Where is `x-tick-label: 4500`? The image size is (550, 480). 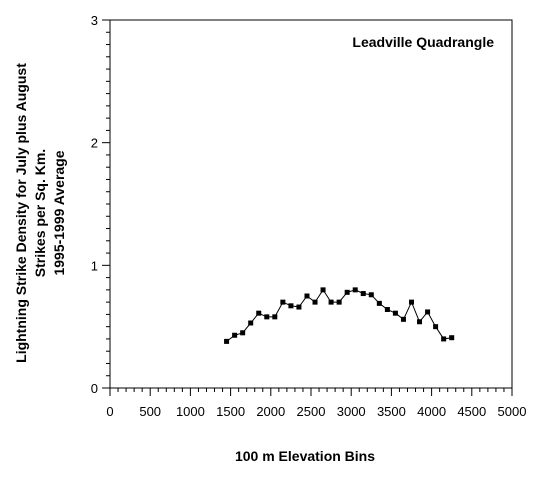
x-tick-label: 4500 is located at coordinates (471, 411).